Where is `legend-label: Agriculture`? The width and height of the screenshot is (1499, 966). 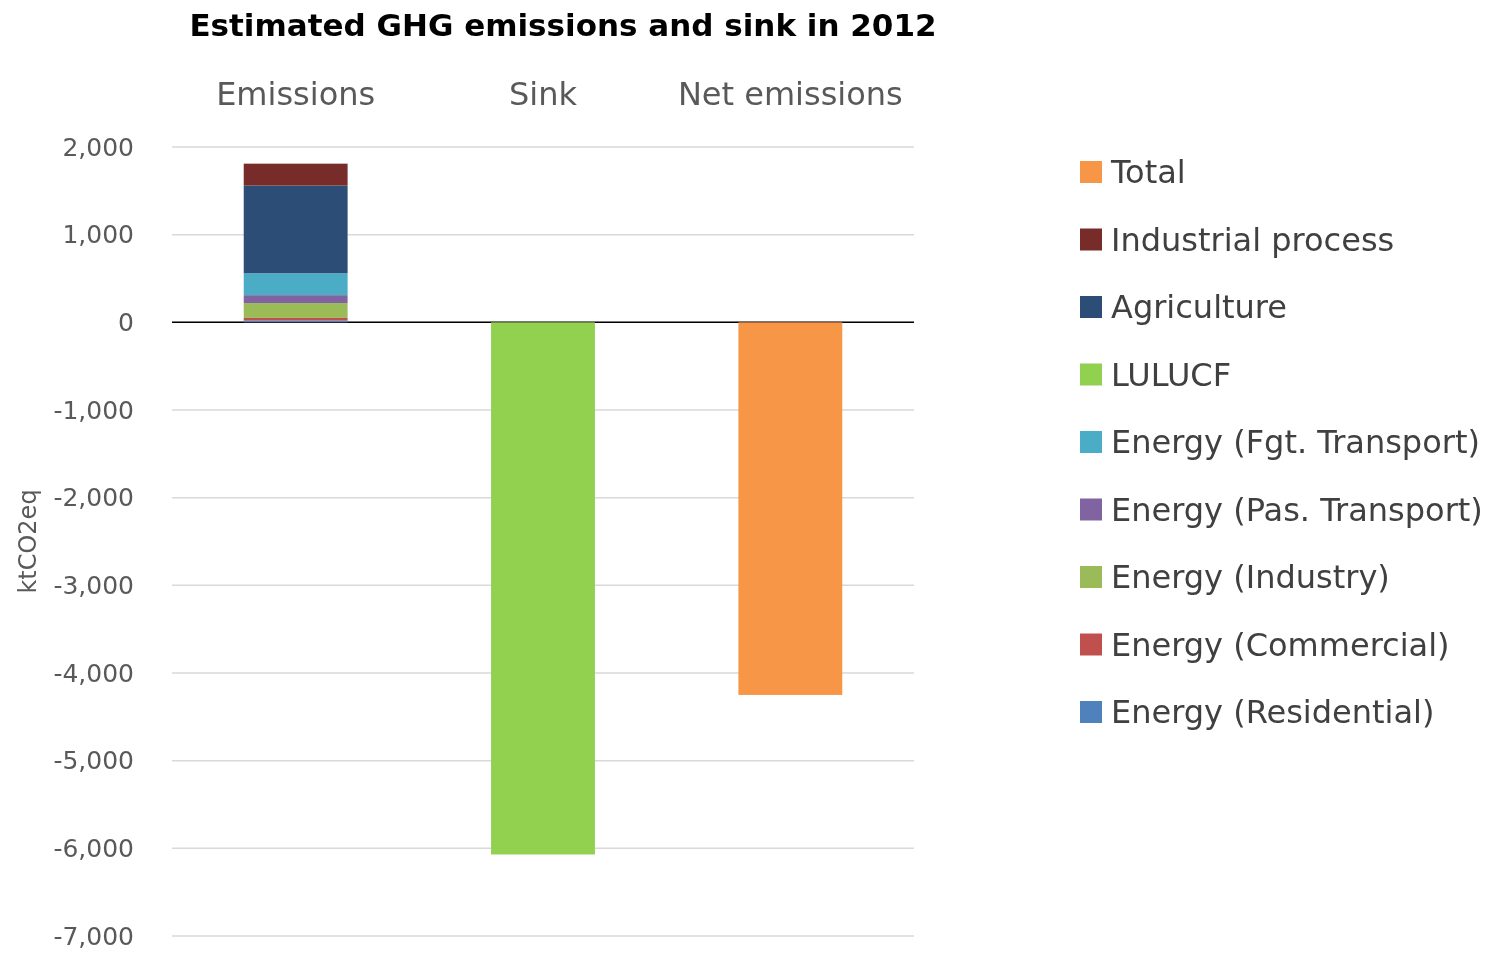
legend-label: Agriculture is located at coordinates (1199, 307).